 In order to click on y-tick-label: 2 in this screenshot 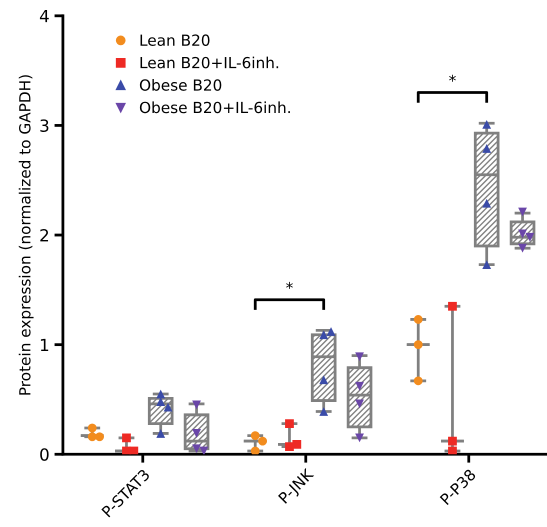, I will do `click(44, 235)`.